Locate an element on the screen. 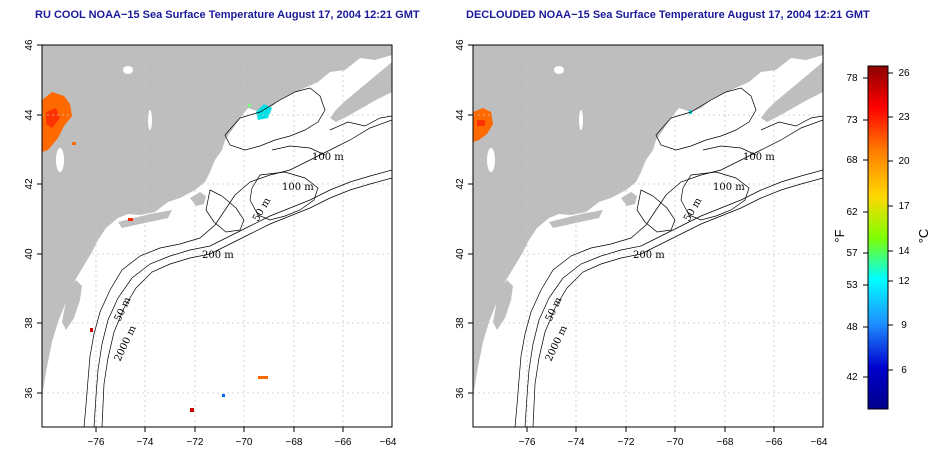 The image size is (950, 475). colorbar-gradient is located at coordinates (878, 237).